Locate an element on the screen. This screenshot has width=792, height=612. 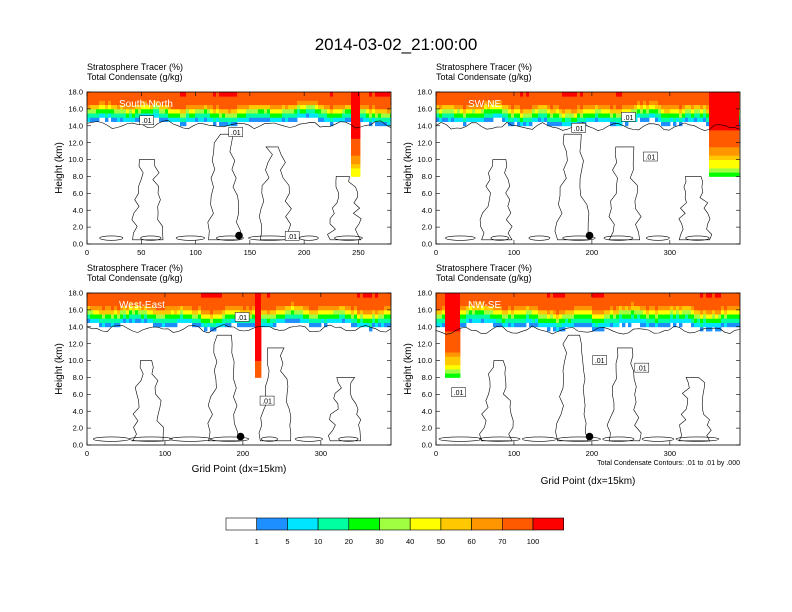
y-tick-label: 4.0 is located at coordinates (427, 210).